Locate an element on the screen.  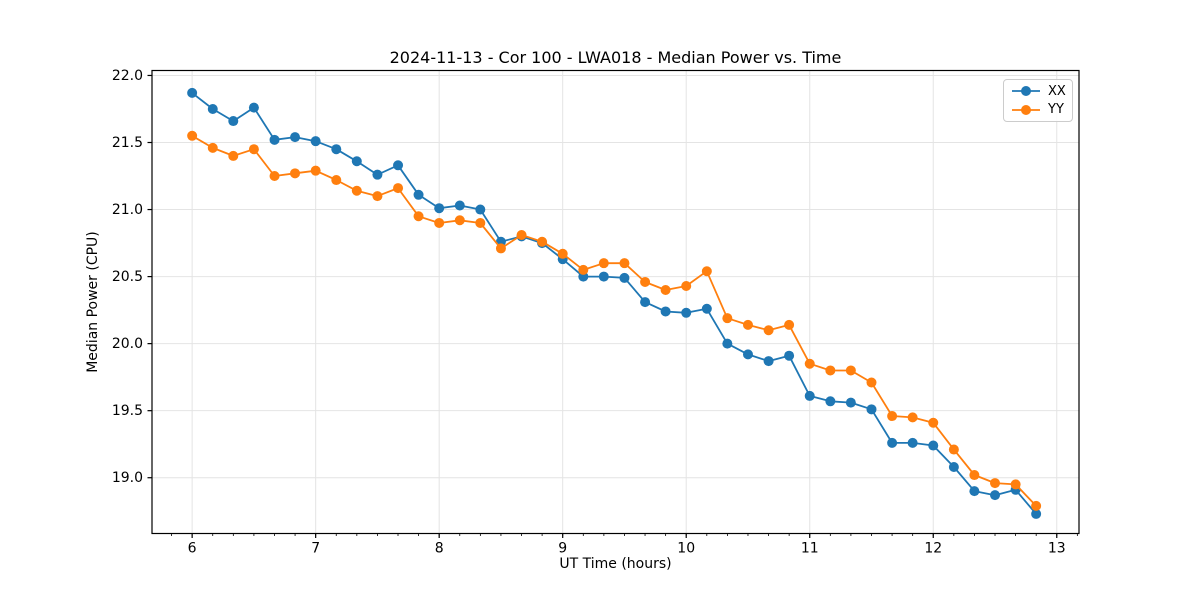
legend-line-sample-xx is located at coordinates (1026, 91).